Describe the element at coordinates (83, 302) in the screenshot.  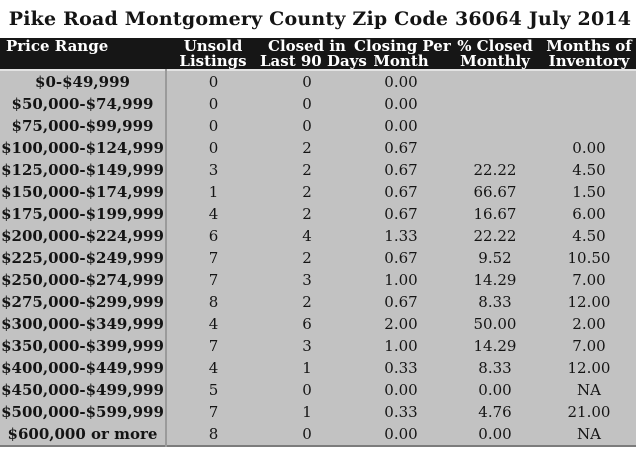
I see `price-range-cell: $275,000-$299,999` at that location.